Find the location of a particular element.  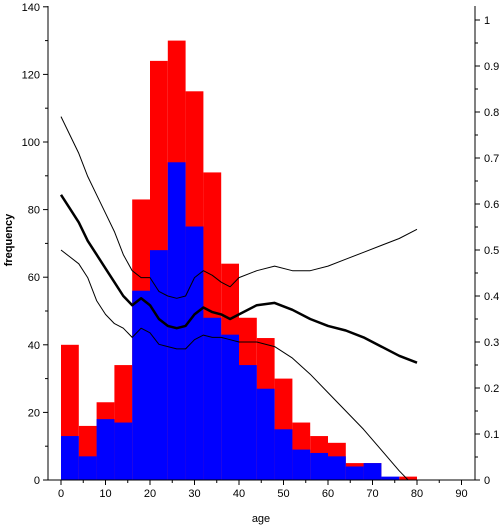

x-tick-label-50: 50 is located at coordinates (283, 494).